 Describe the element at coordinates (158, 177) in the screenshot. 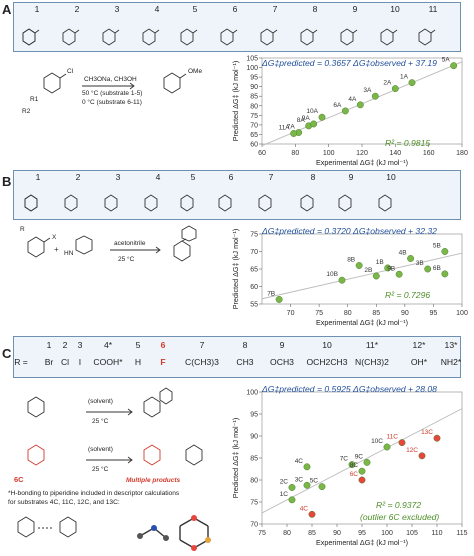

I see `panel-b-num: 4` at that location.